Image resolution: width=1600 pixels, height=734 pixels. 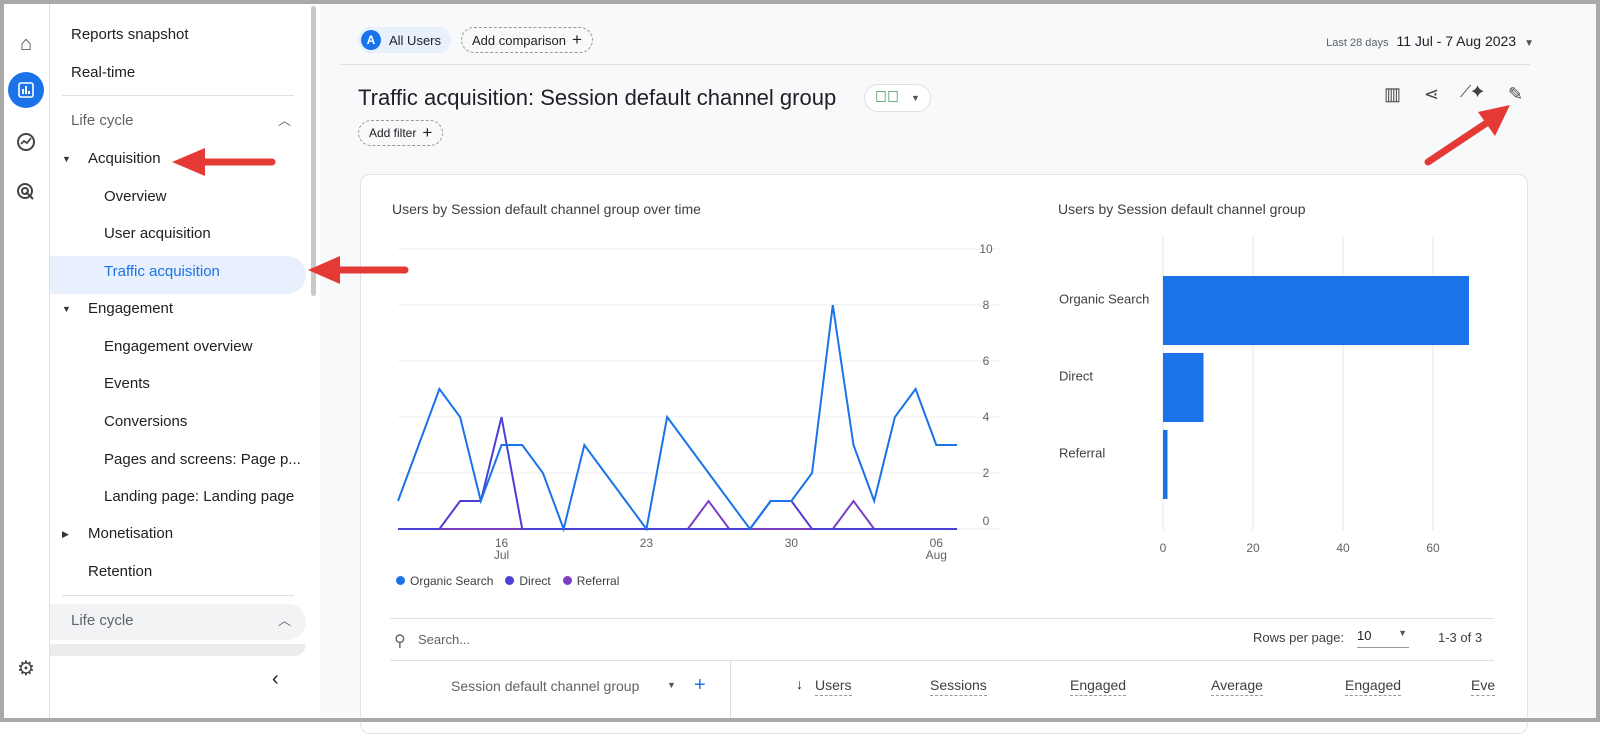 I want to click on add-filter-button: Add filter +, so click(x=401, y=133).